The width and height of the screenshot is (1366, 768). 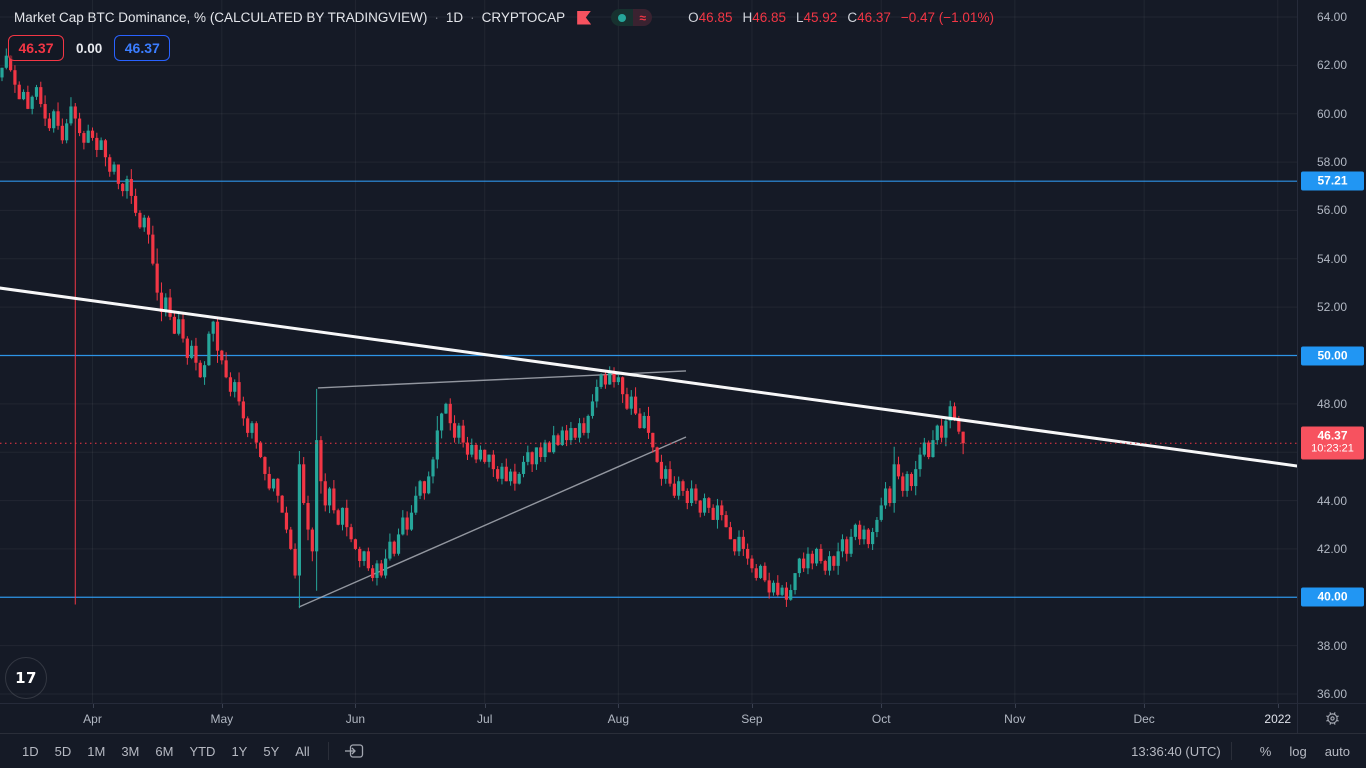 I want to click on price-line-badge: 40.00, so click(x=1332, y=597).